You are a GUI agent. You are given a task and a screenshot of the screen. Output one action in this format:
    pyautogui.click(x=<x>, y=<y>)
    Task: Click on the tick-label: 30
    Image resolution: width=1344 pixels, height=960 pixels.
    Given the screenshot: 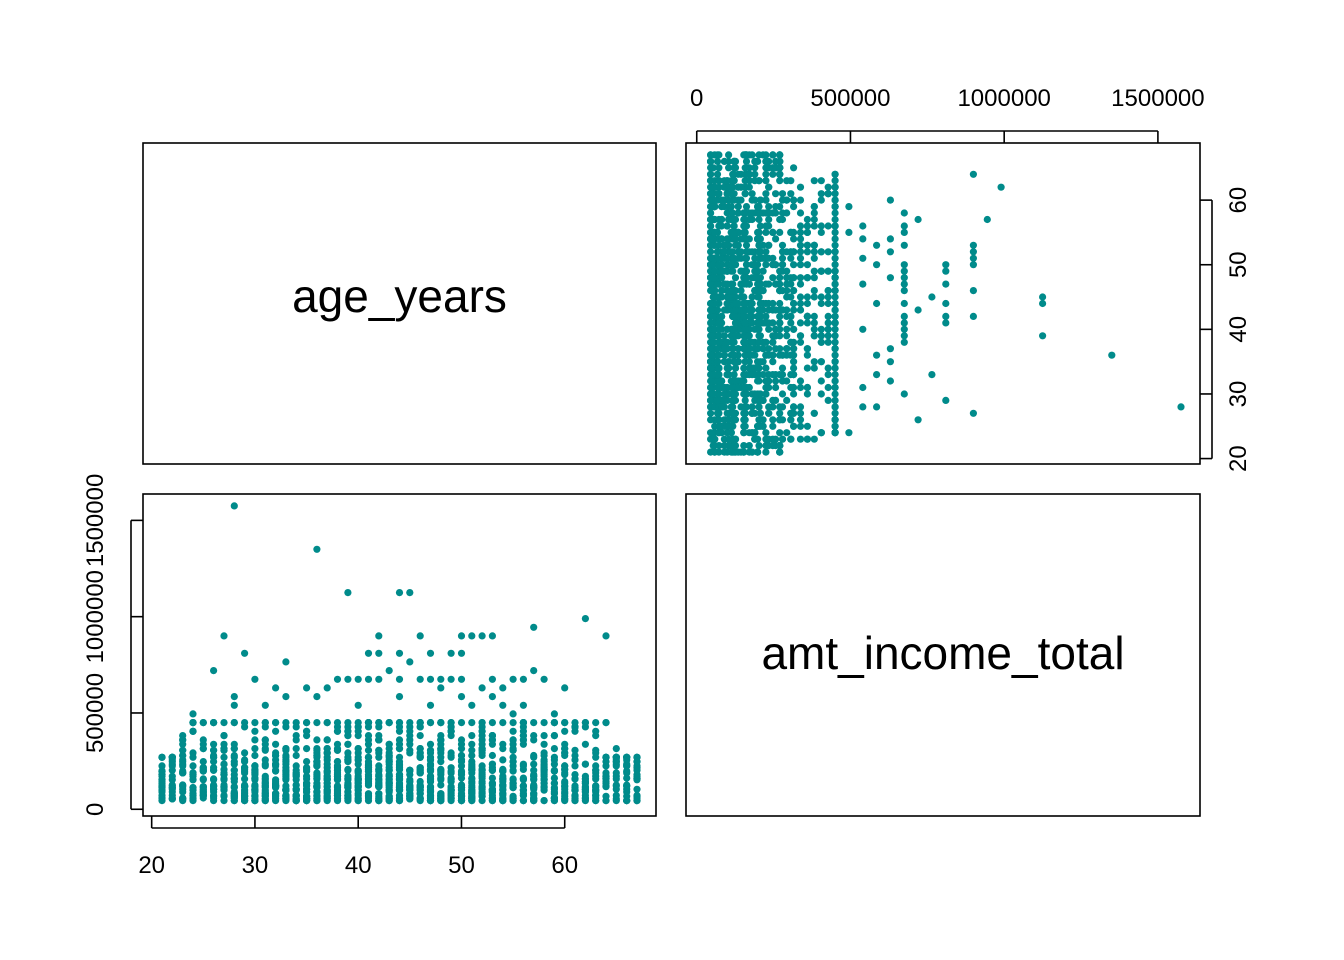 What is the action you would take?
    pyautogui.click(x=255, y=865)
    